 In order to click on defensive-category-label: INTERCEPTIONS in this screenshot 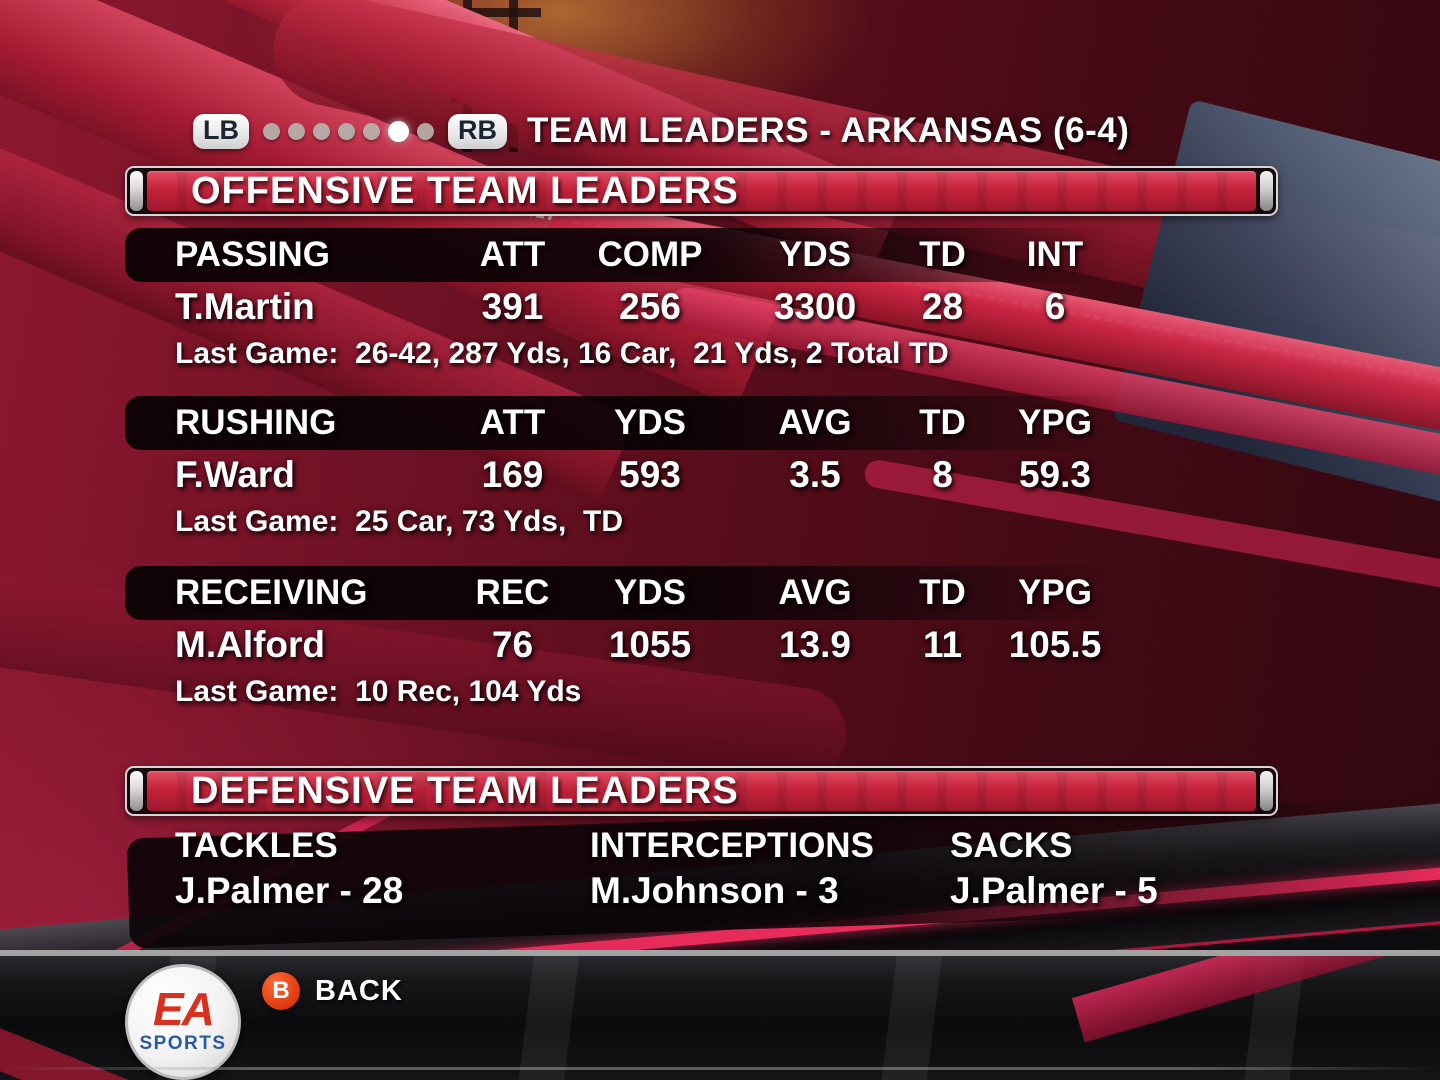, I will do `click(732, 845)`.